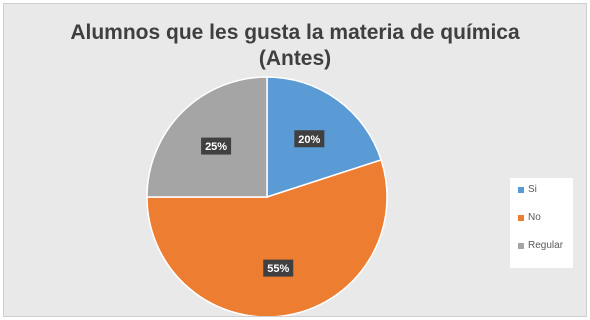  I want to click on legend-item-si: Si, so click(541, 197).